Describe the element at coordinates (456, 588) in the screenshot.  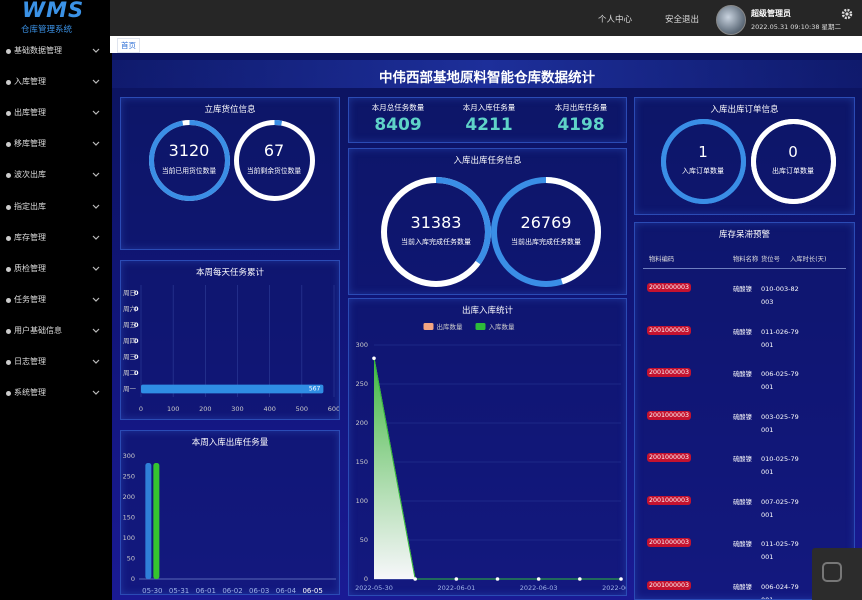
I see `x-tick-label: 2022-06-01` at that location.